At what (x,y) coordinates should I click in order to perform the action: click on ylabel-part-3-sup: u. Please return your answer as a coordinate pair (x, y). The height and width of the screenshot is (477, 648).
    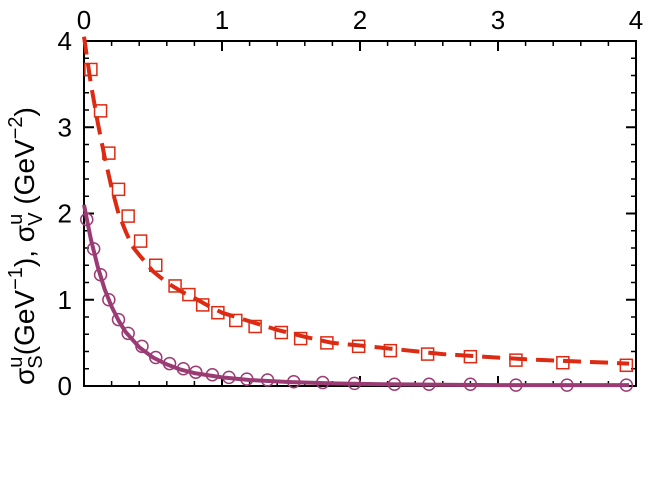
    Looking at the image, I should click on (16, 219).